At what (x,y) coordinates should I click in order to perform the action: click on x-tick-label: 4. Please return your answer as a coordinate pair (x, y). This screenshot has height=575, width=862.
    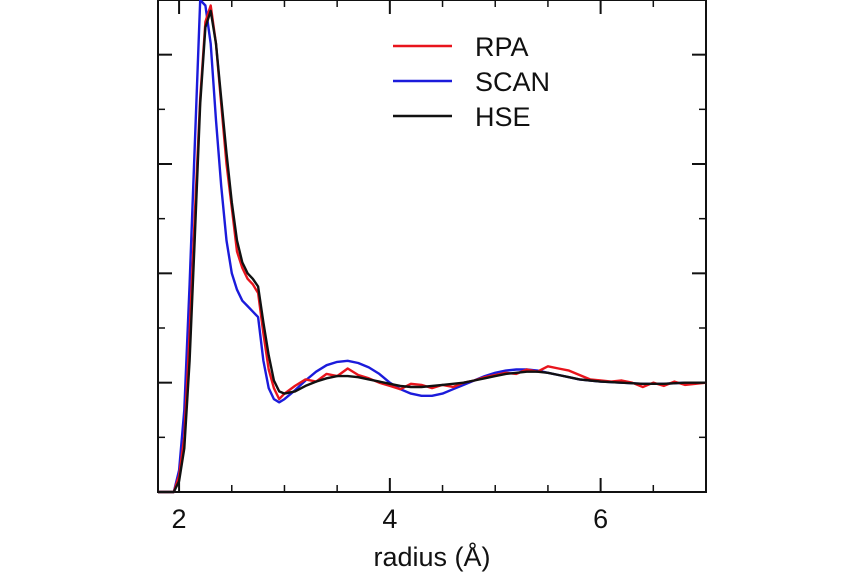
    Looking at the image, I should click on (389, 519).